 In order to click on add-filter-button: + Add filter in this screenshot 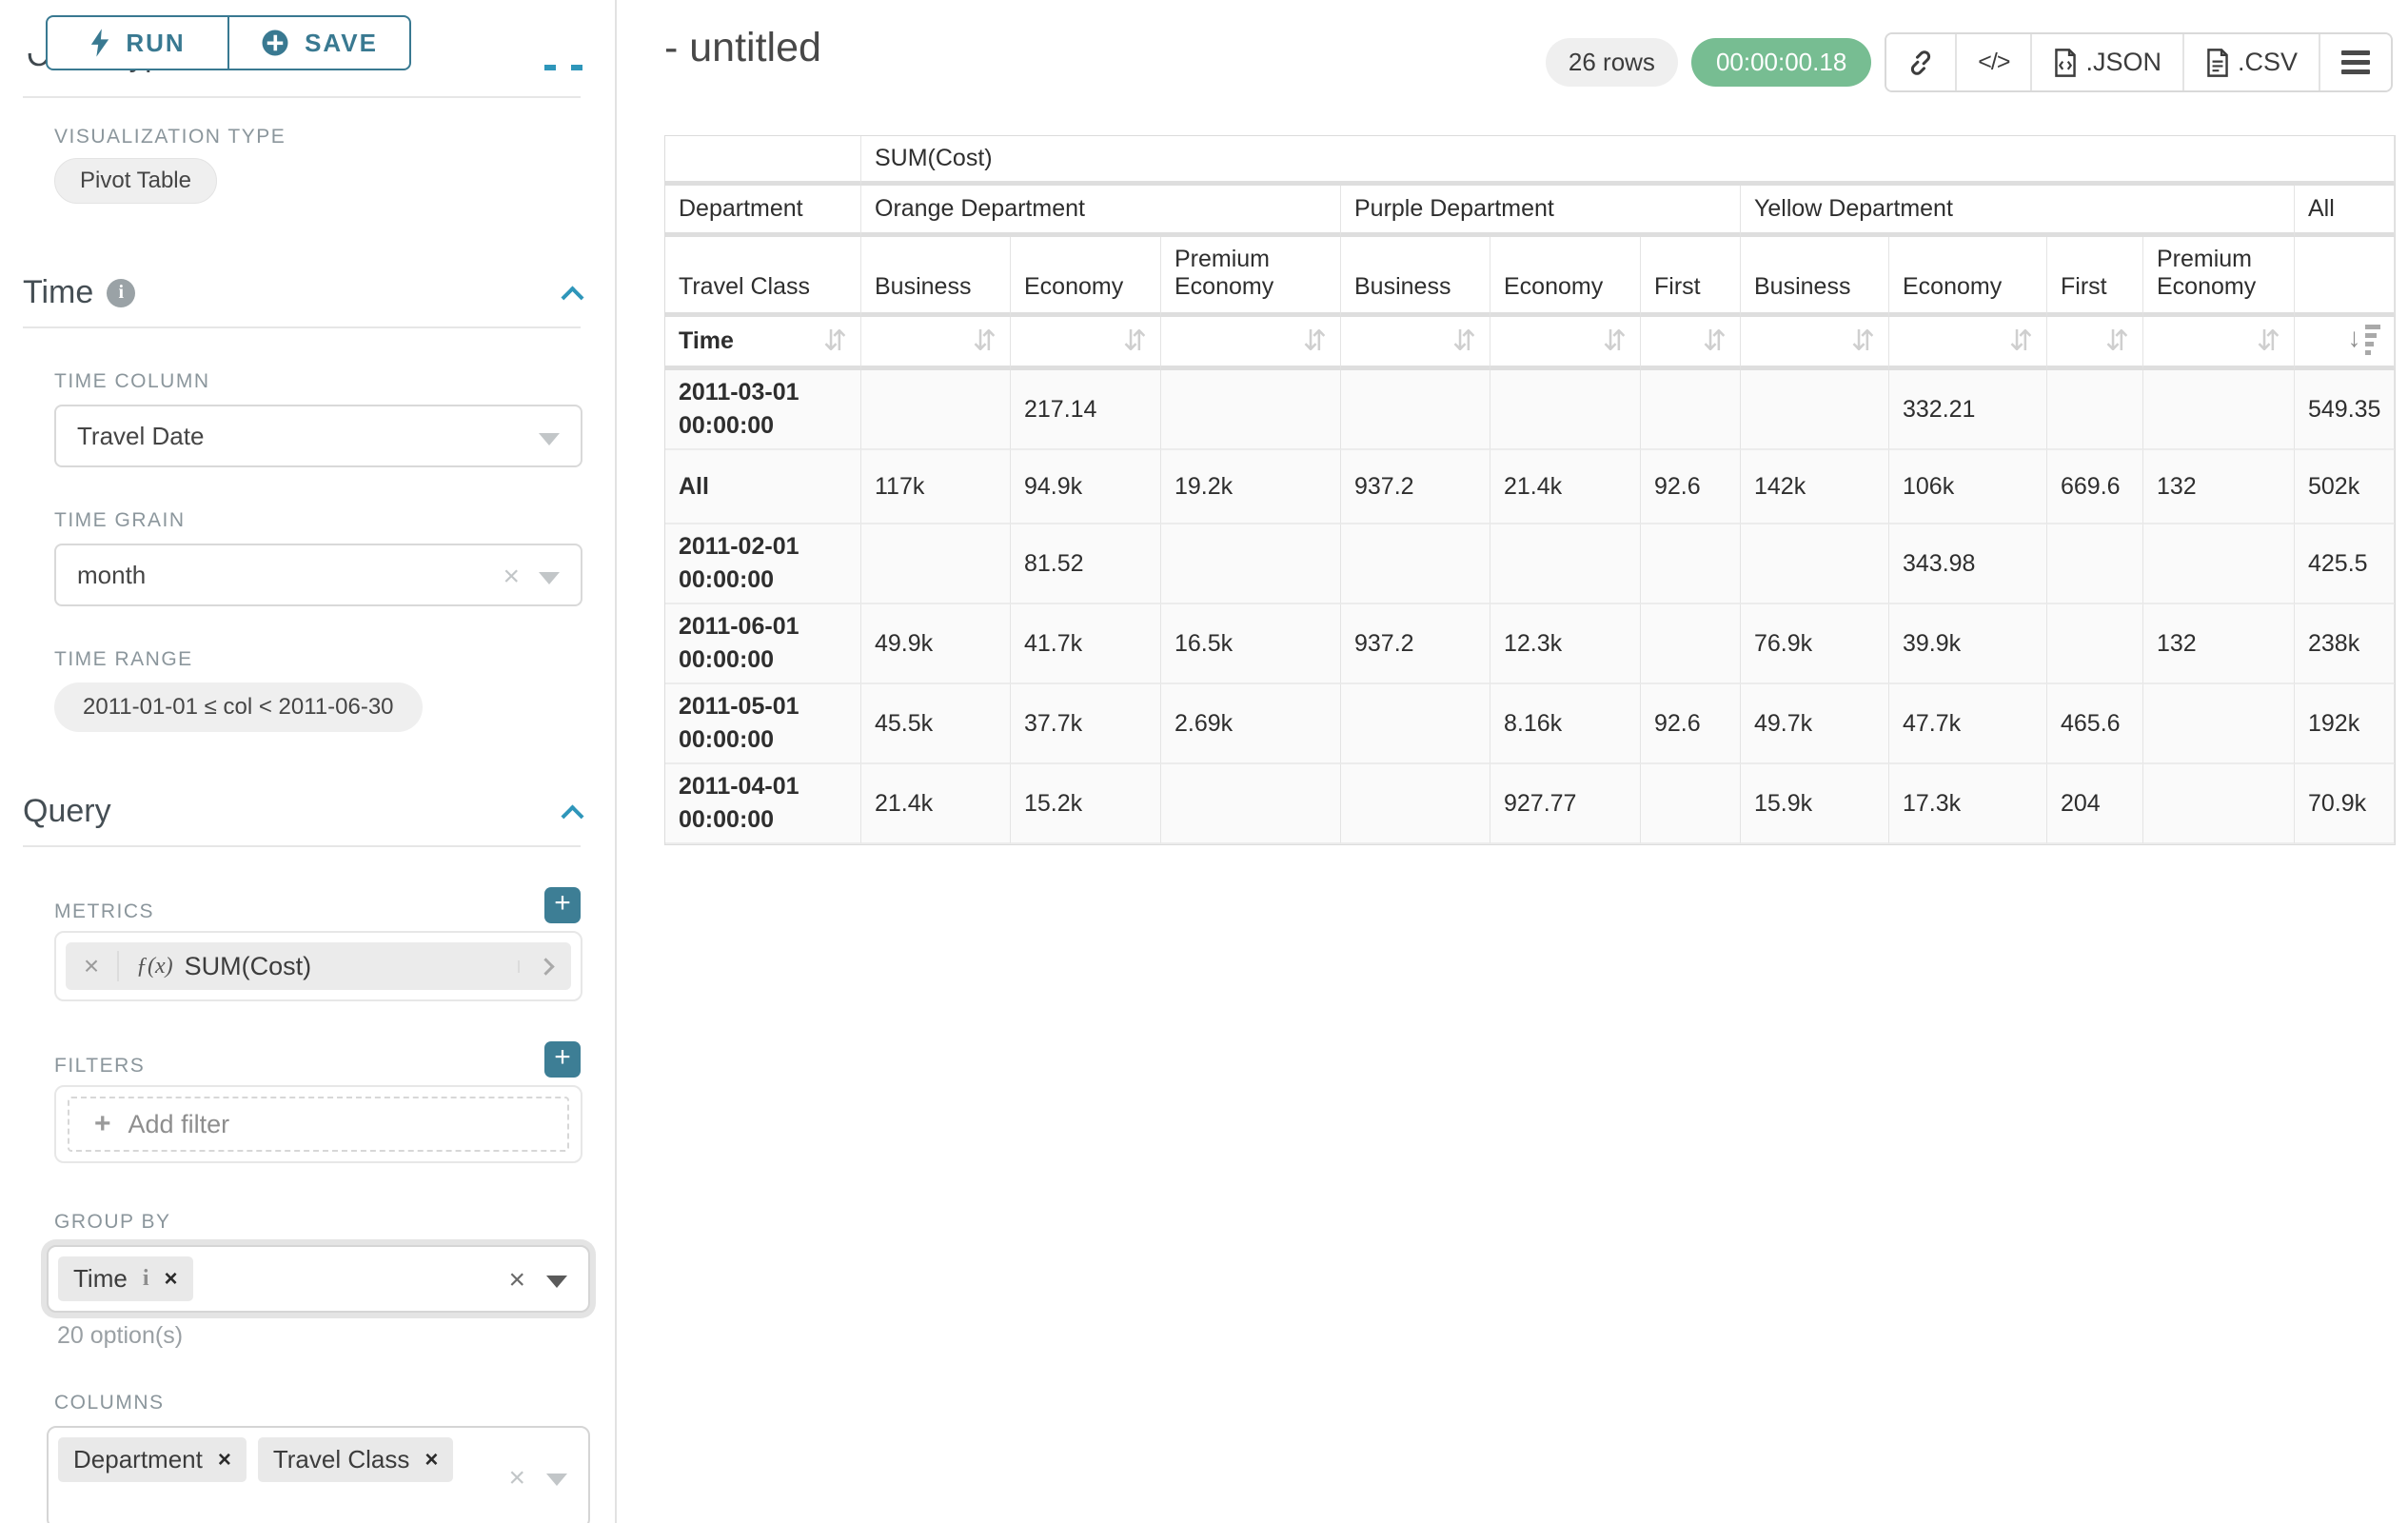, I will do `click(318, 1125)`.